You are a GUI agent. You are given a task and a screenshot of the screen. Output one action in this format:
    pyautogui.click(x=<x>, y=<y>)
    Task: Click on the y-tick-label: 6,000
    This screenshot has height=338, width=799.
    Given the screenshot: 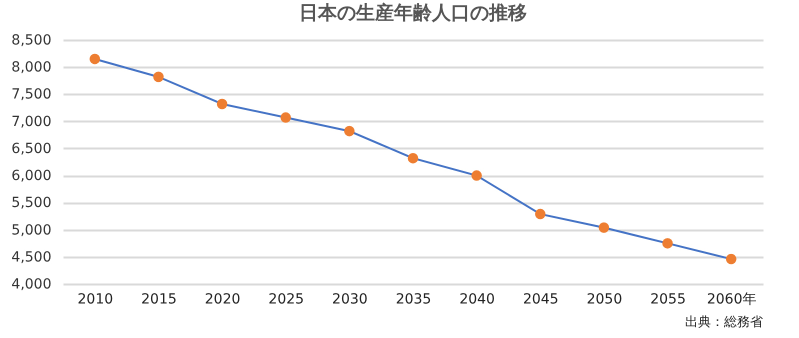 What is the action you would take?
    pyautogui.click(x=31, y=176)
    